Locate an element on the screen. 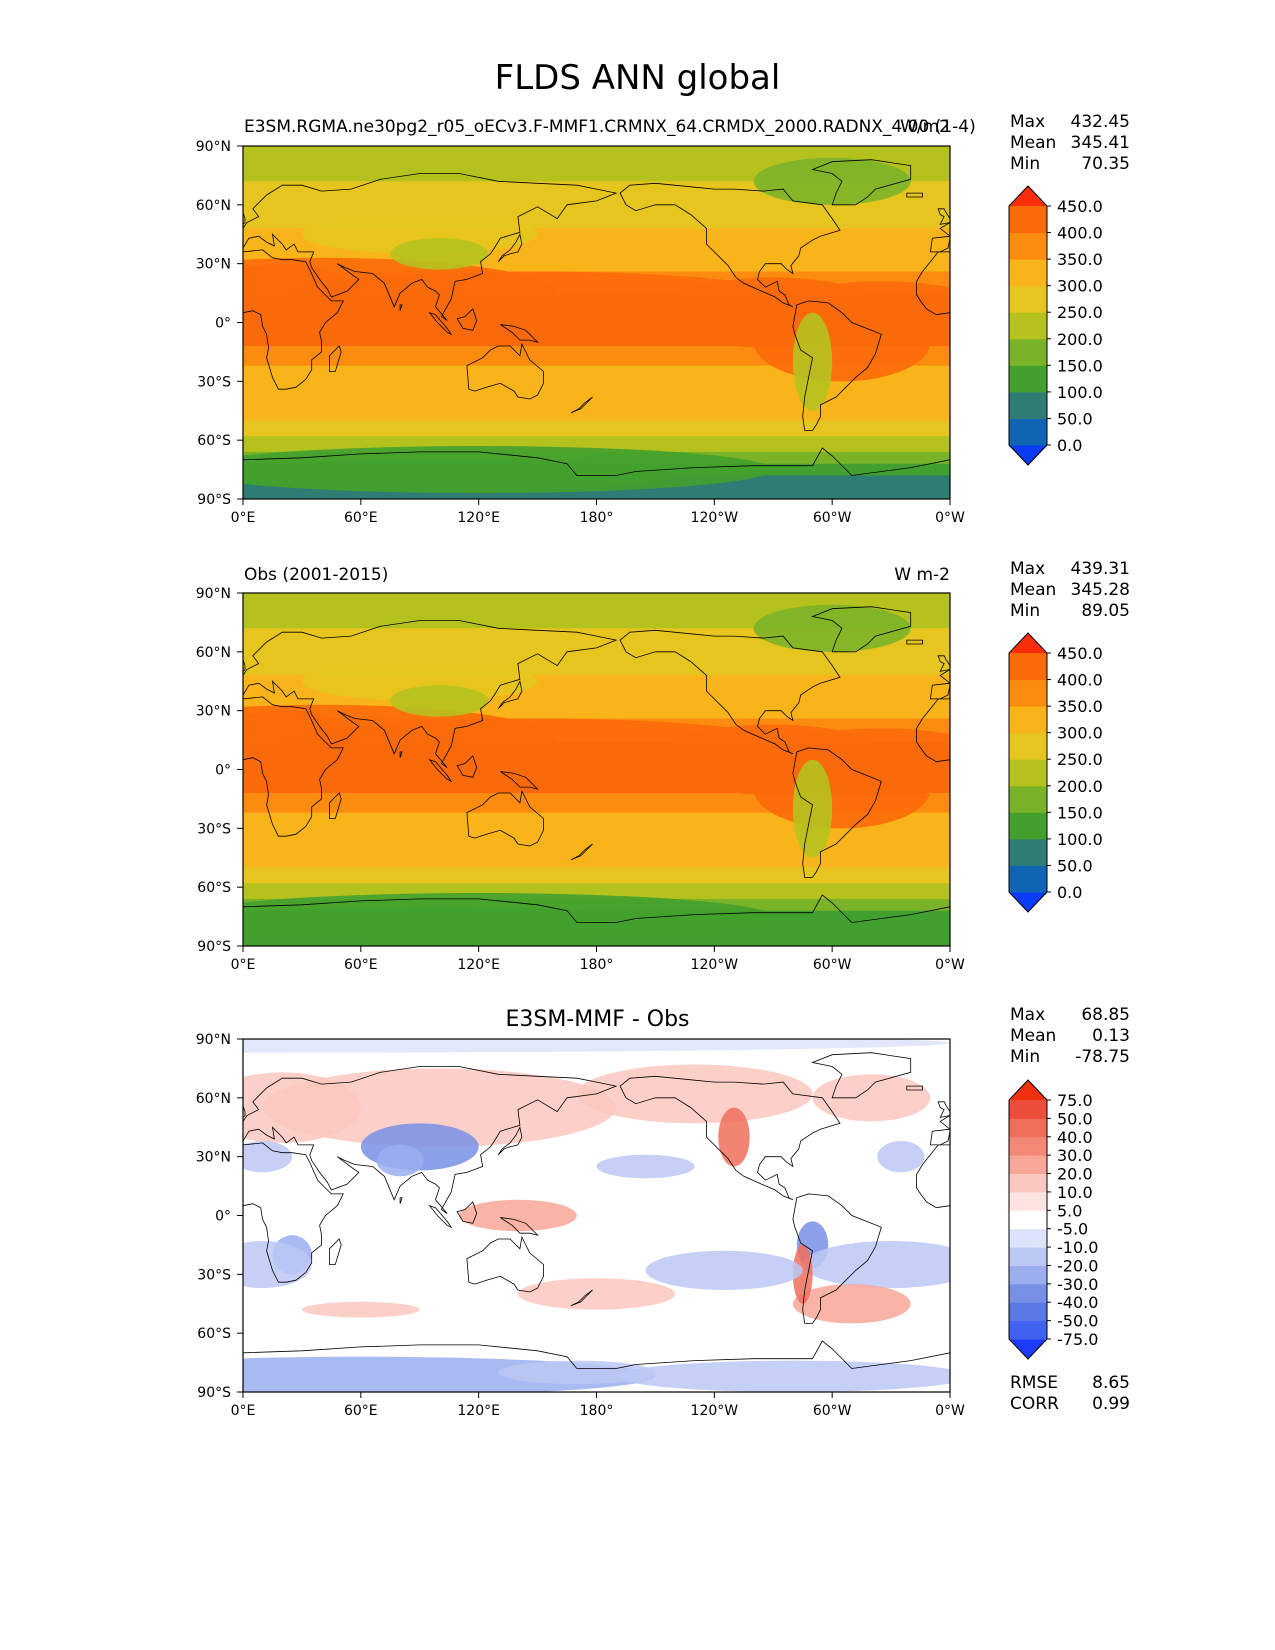  colorbar-tick-label: 50.0 is located at coordinates (1075, 418).